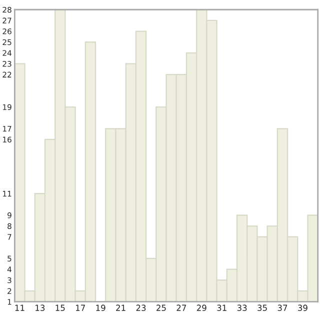  Describe the element at coordinates (221, 307) in the screenshot. I see `x-tick-label: 31` at that location.